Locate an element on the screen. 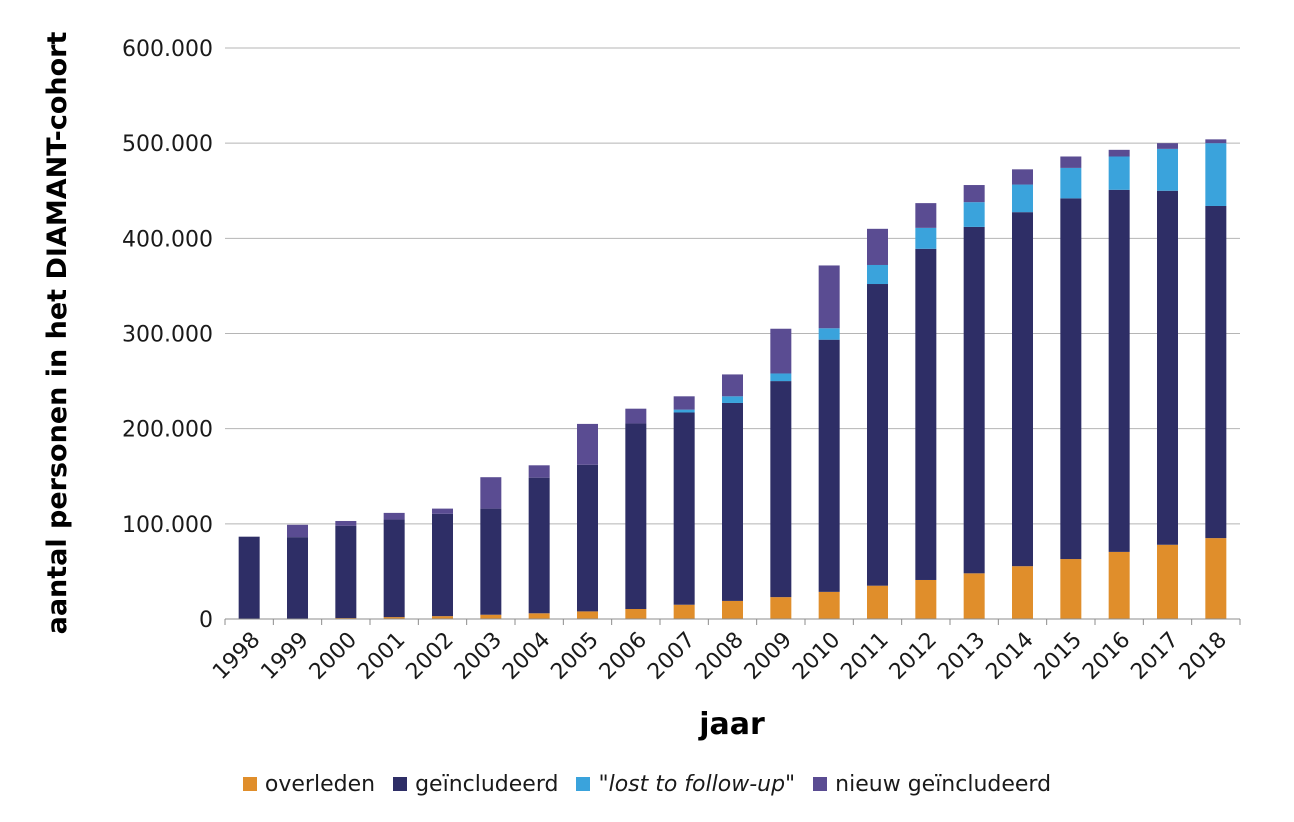 This screenshot has height=822, width=1294. x-axis-title: jaar is located at coordinates (731, 724).